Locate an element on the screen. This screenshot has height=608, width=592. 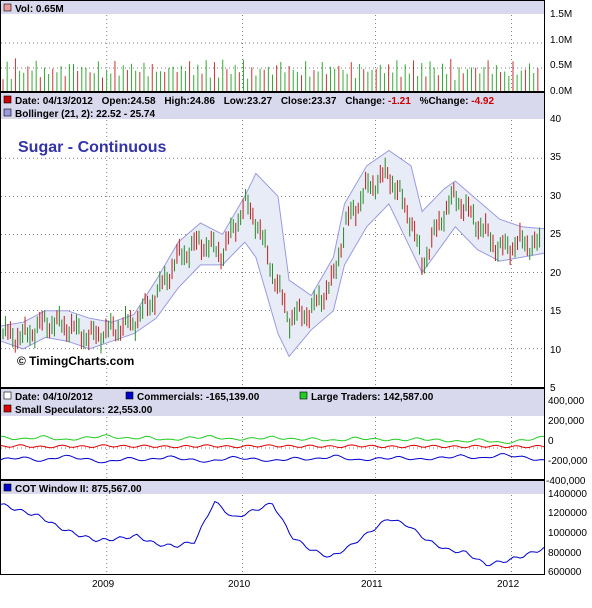
bollinger-legend-swatch is located at coordinates (7, 112).